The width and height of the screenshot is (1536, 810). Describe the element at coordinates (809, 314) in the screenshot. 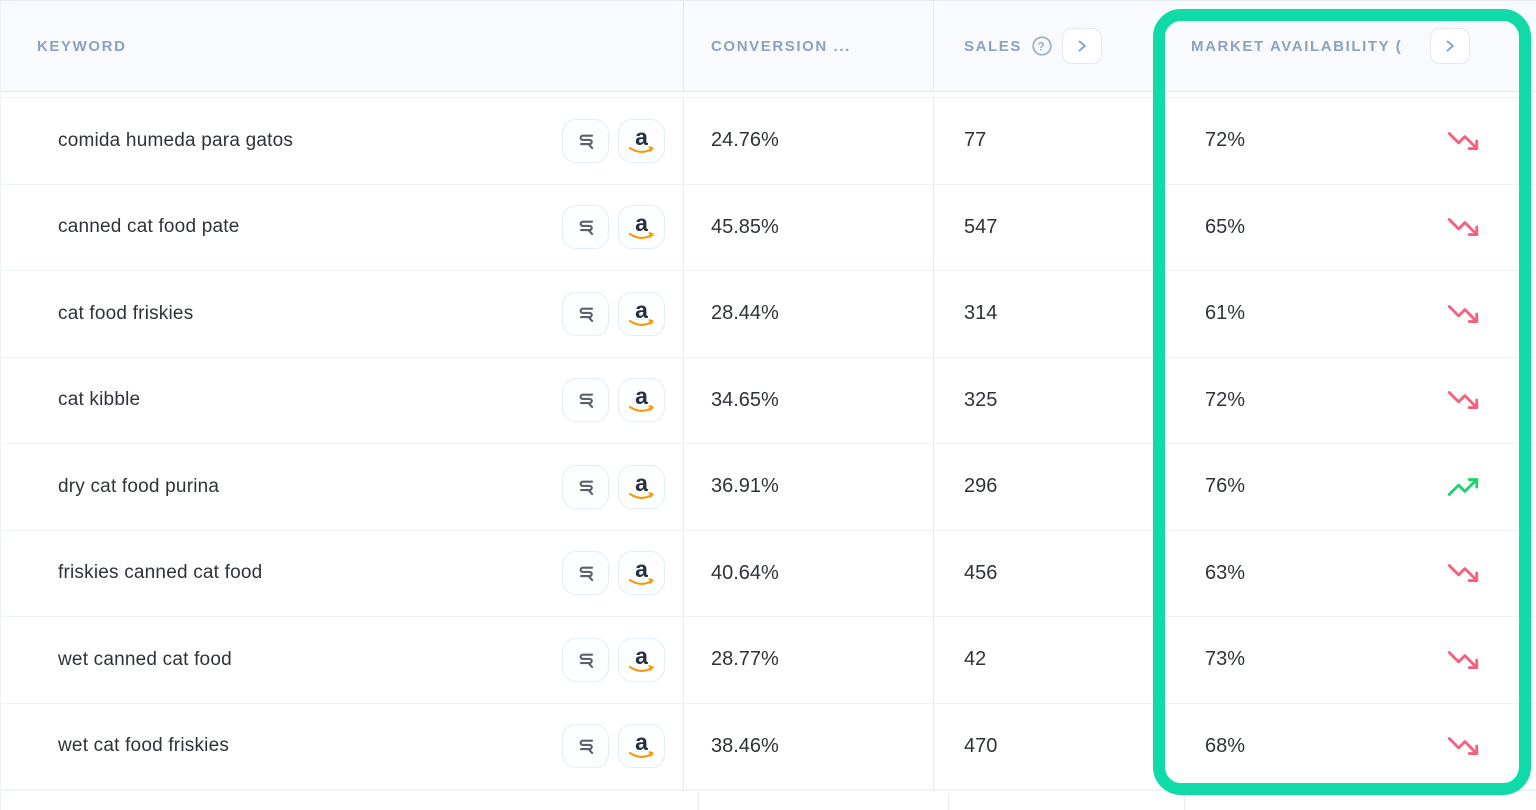

I see `conversion-cell: 28.44%` at that location.